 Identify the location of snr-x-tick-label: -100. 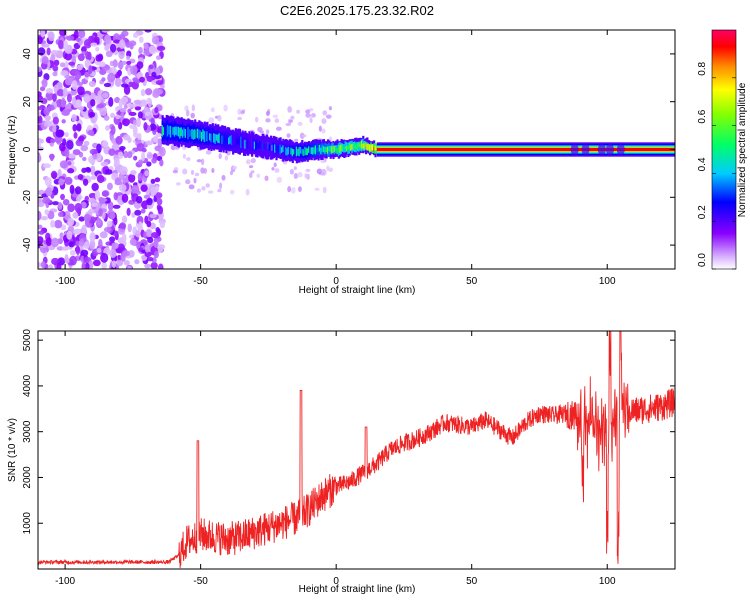
(65, 581).